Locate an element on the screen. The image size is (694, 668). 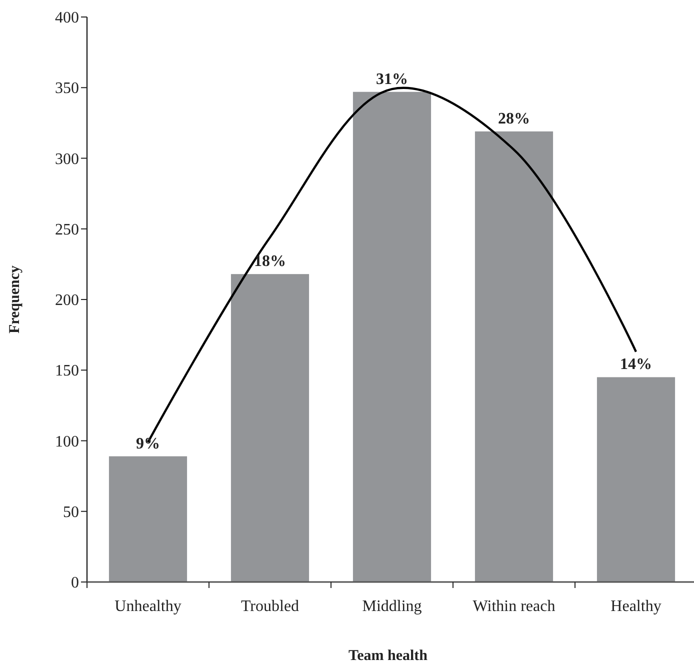
annotation: 9% is located at coordinates (148, 443).